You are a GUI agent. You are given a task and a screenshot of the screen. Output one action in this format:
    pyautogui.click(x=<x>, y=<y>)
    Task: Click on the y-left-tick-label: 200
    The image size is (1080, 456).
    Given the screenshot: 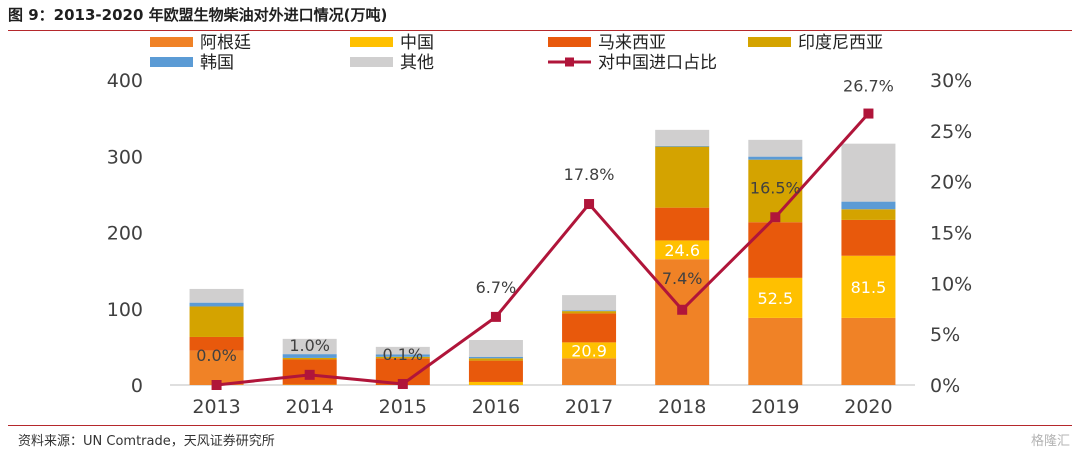 What is the action you would take?
    pyautogui.click(x=125, y=234)
    